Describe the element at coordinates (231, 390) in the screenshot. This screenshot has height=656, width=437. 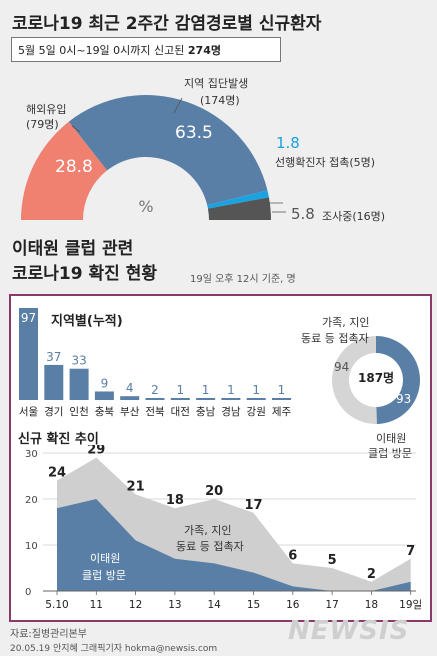
I see `region-value-8: 1` at that location.